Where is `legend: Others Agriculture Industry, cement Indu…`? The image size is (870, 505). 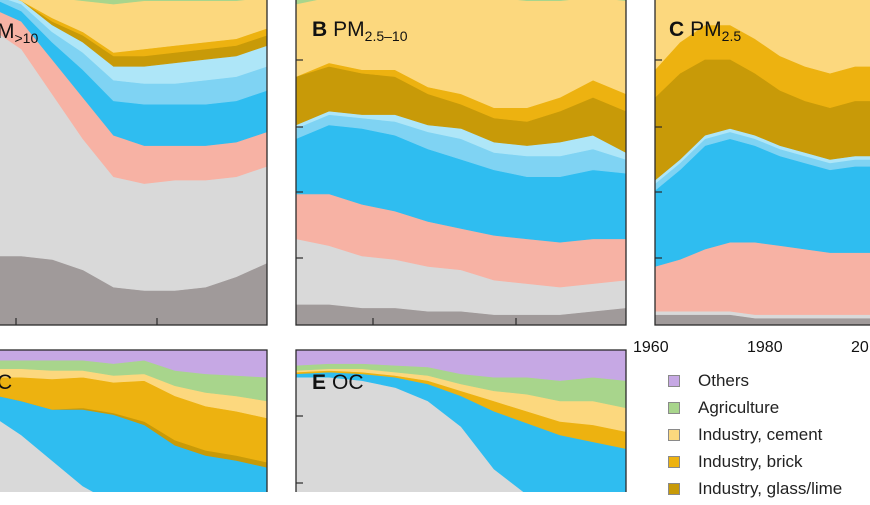
legend: Others Agriculture Industry, cement Indu… is located at coordinates (769, 437).